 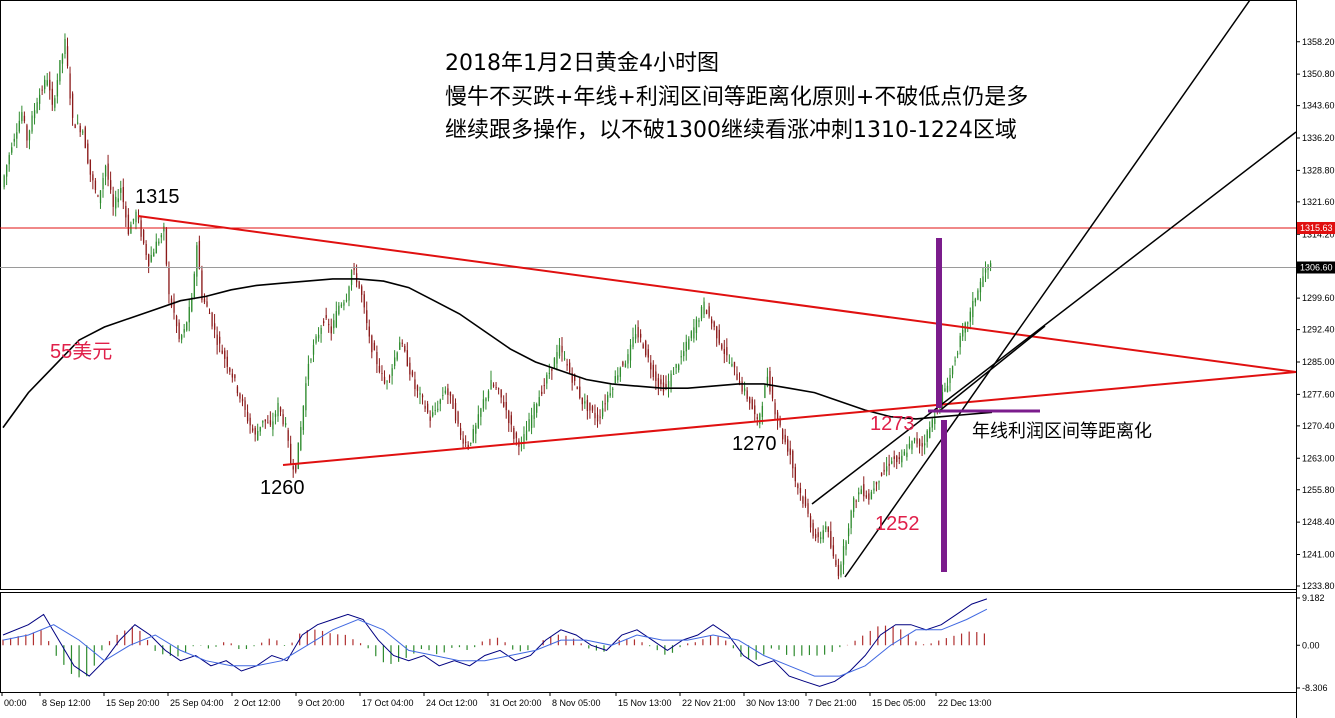 I want to click on price-tick-label: 1328.80, so click(x=1318, y=170).